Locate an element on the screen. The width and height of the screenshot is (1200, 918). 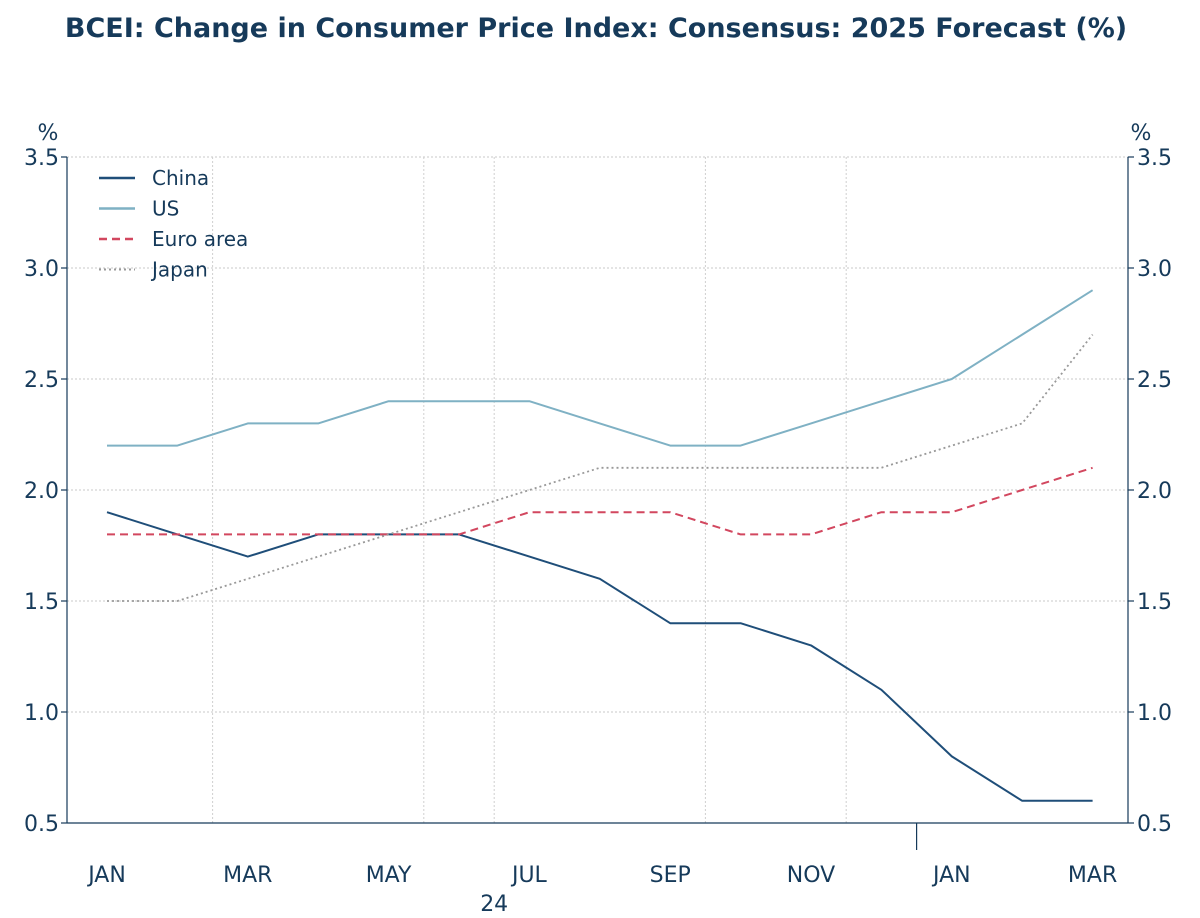
y-tick-label-left: 1.0 is located at coordinates (41, 713).